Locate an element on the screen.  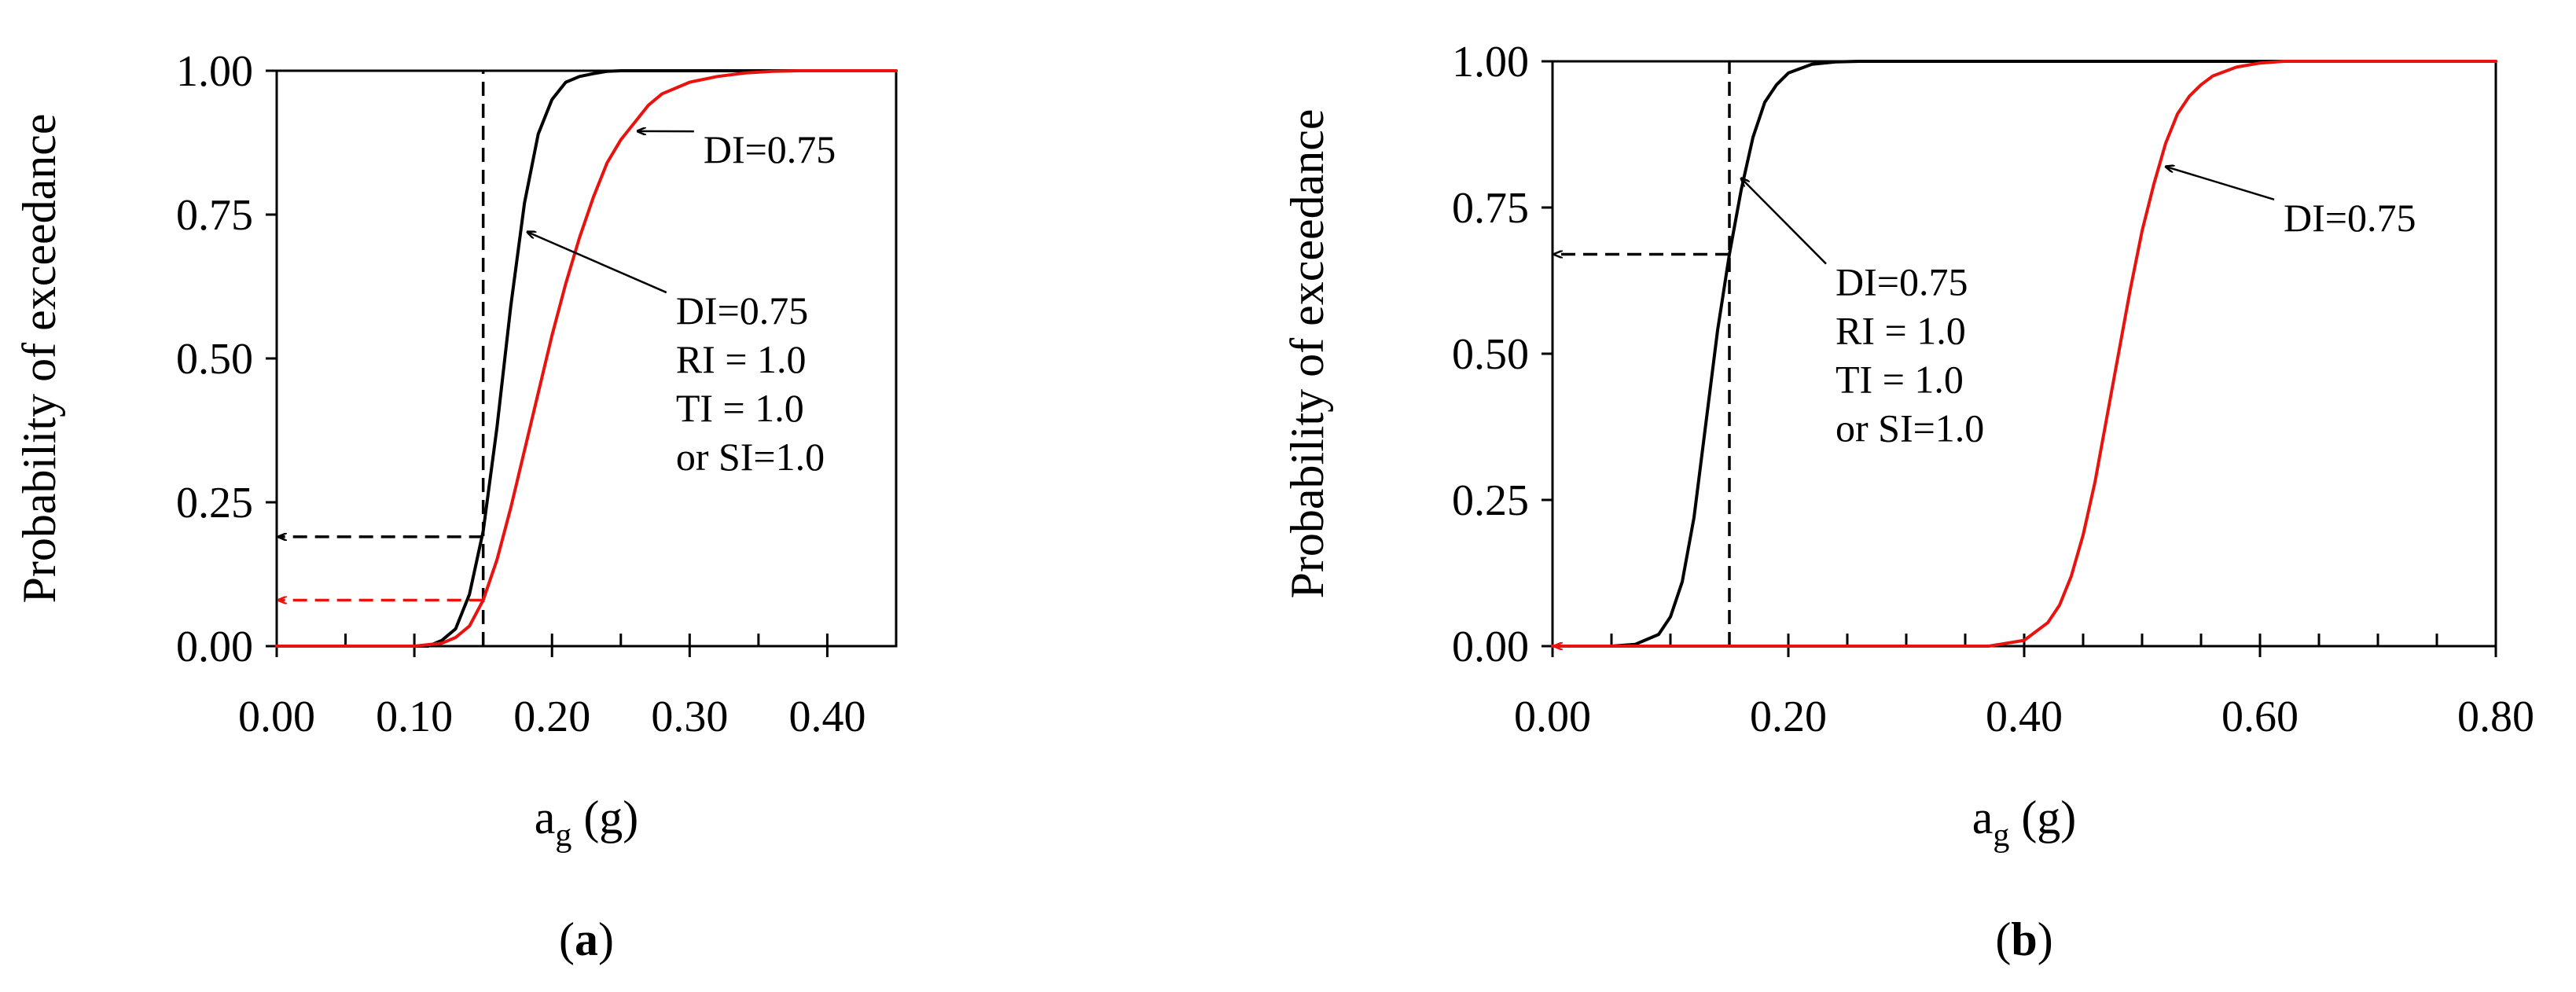
x-tick-label: 0.10 is located at coordinates (414, 717).